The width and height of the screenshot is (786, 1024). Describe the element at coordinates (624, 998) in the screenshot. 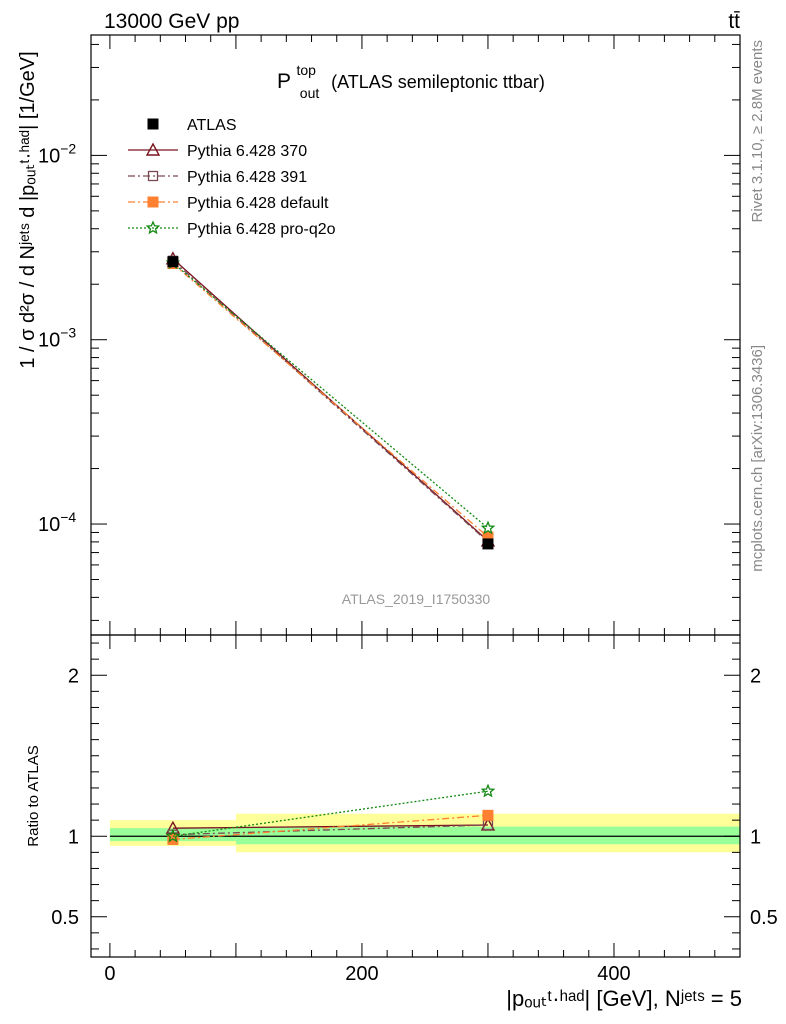

I see `x-axis-label: |pₒᵤₜᵗ·ʰᵃᵈ| [GeV], Nʲᵉᵗˢ = 5` at that location.